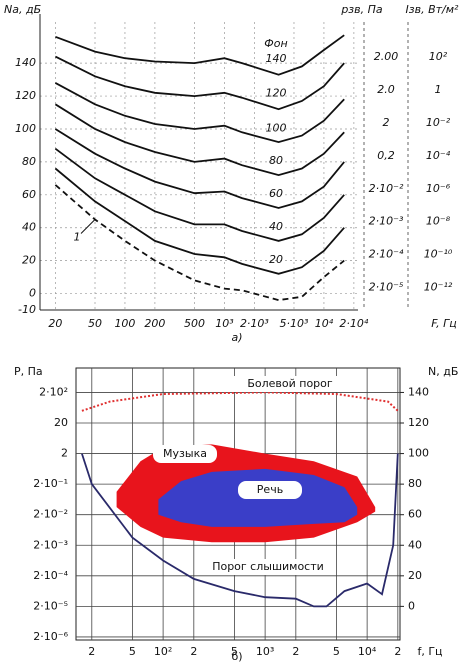 Image resolution: width=474 pixels, height=666 pixels. What do you see at coordinates (386, 254) in the screenshot?
I see `pressure-label: 2·10⁻⁴` at bounding box center [386, 254].